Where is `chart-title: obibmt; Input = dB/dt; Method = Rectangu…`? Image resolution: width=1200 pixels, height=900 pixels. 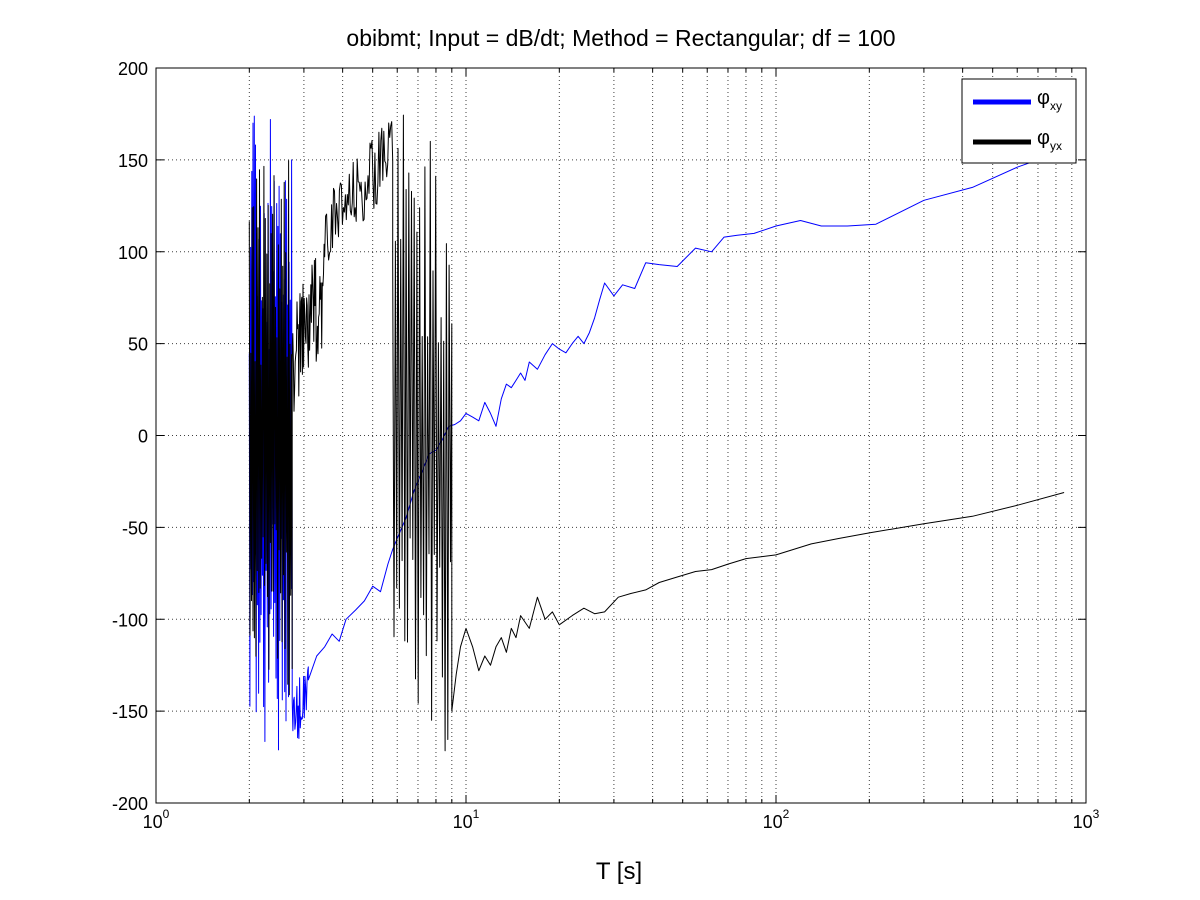
chart-title: obibmt; Input = dB/dt; Method = Rectangu… is located at coordinates (620, 38).